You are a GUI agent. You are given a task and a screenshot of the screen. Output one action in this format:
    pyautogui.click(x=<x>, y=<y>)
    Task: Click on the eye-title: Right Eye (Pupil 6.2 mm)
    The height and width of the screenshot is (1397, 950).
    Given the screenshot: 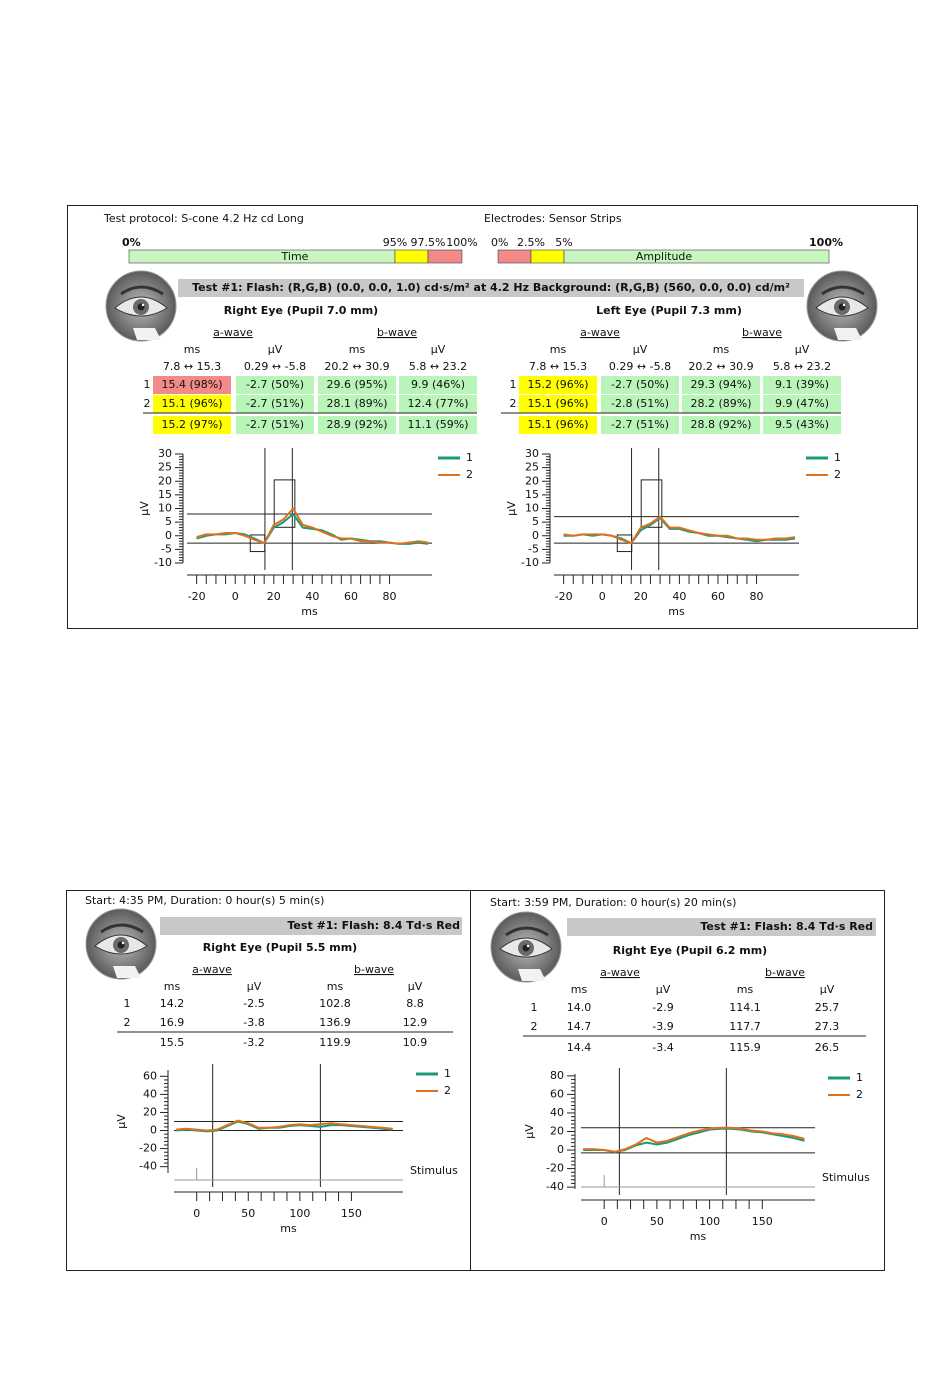 What is the action you would take?
    pyautogui.click(x=690, y=950)
    